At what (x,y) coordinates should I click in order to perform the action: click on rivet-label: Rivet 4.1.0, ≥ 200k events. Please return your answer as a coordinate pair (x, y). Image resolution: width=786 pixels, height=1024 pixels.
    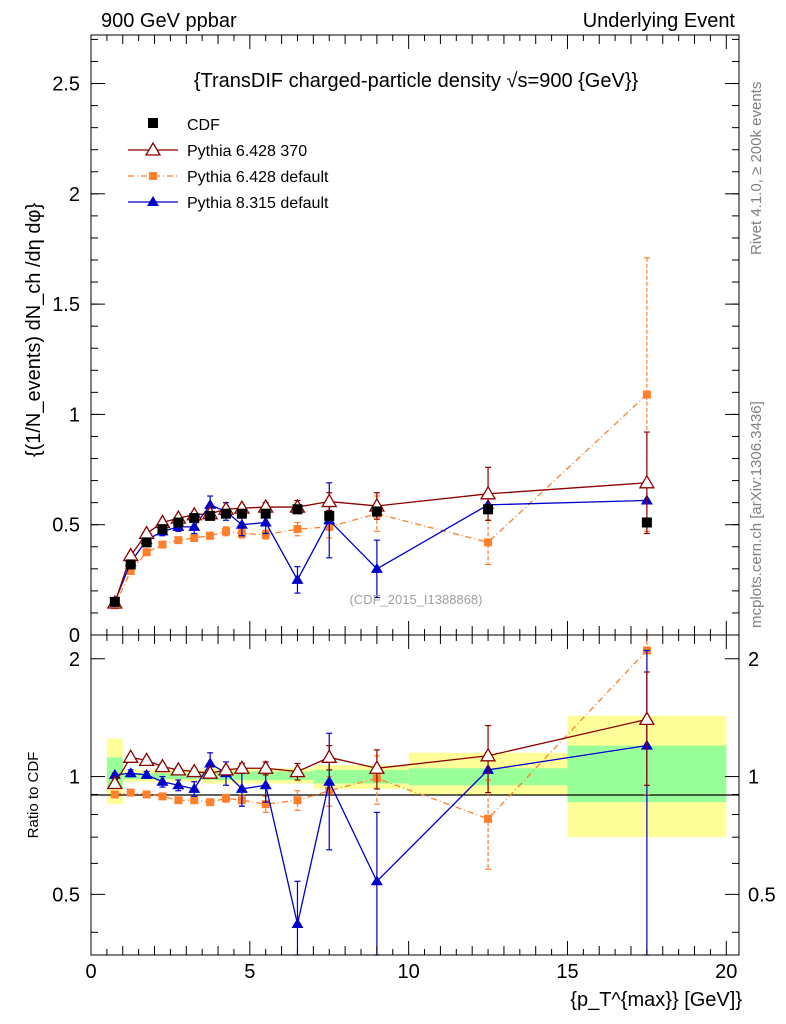
    Looking at the image, I should click on (756, 168).